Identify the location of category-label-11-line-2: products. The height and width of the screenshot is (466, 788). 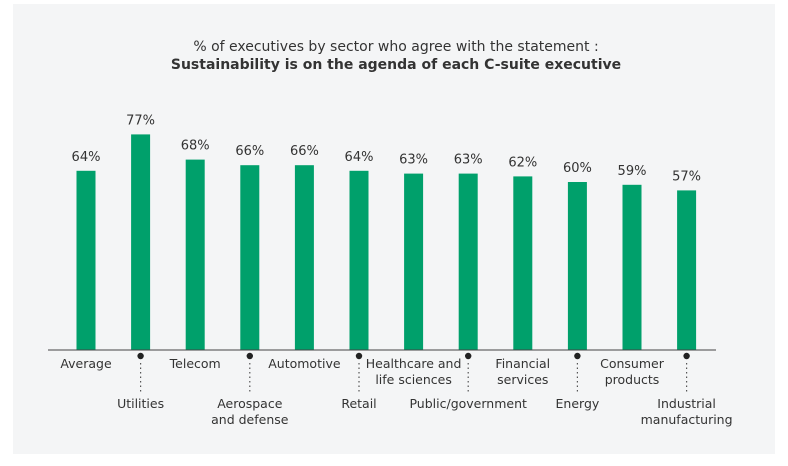
(632, 379).